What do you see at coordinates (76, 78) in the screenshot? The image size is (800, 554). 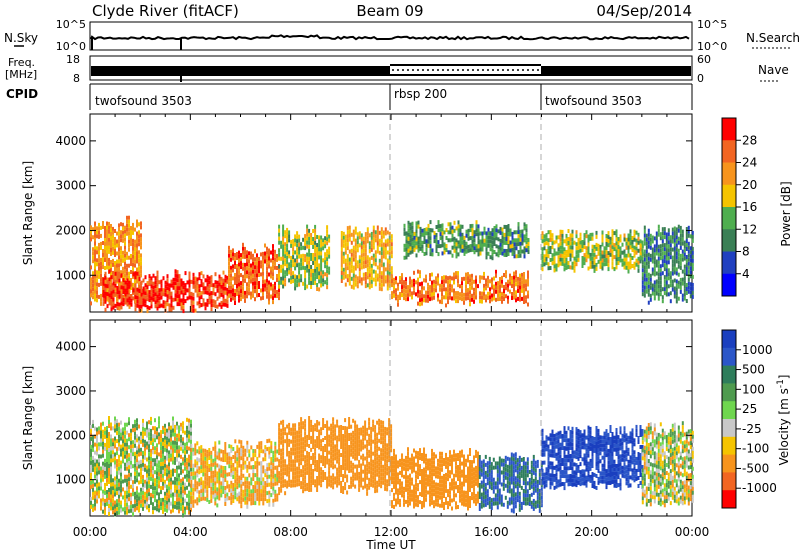 I see `freq-left-tick-bottom: 8` at bounding box center [76, 78].